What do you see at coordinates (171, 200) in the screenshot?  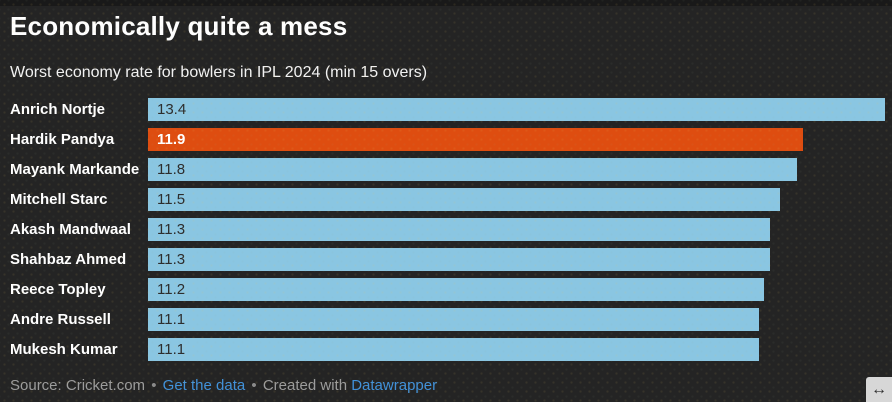 I see `bar-value: 11.5` at bounding box center [171, 200].